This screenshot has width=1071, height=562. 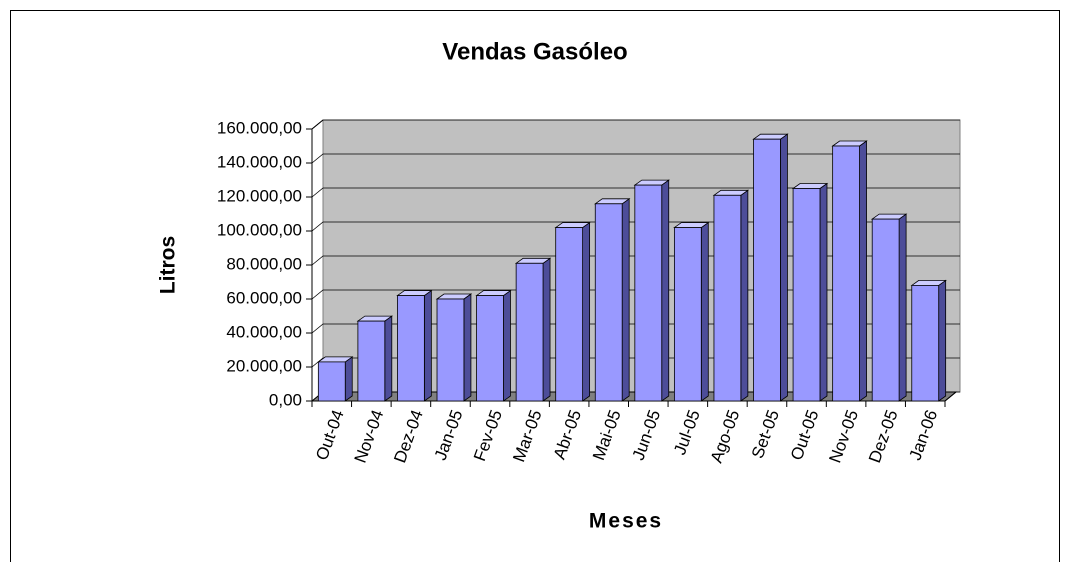 What do you see at coordinates (168, 265) in the screenshot?
I see `y-axis-label: Litros` at bounding box center [168, 265].